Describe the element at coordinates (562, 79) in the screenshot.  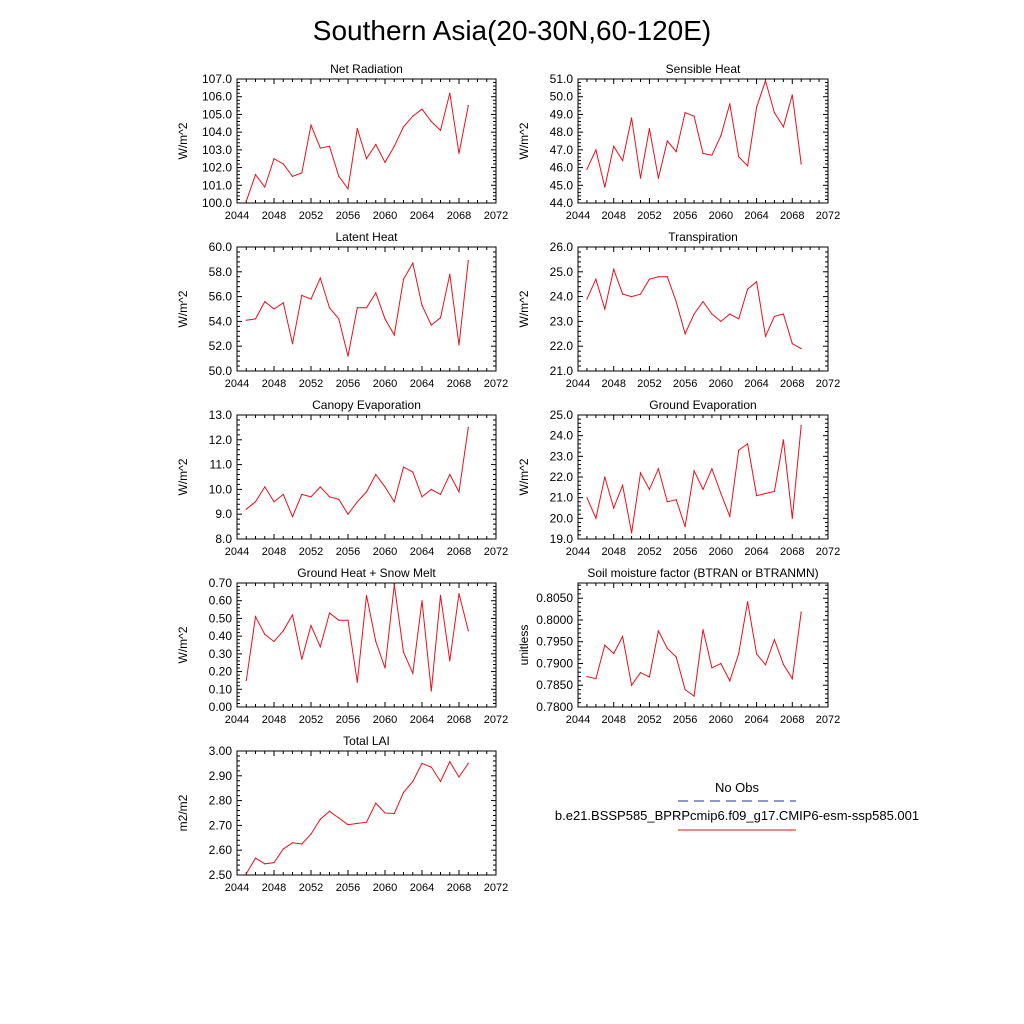
I see `y-tick-label: 51.0` at that location.